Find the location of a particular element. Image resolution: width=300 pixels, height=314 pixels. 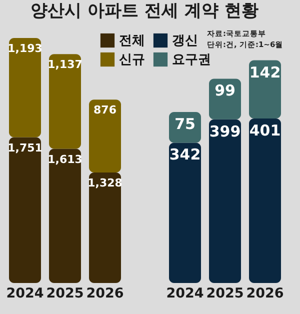

data-label: 342 is located at coordinates (185, 155).